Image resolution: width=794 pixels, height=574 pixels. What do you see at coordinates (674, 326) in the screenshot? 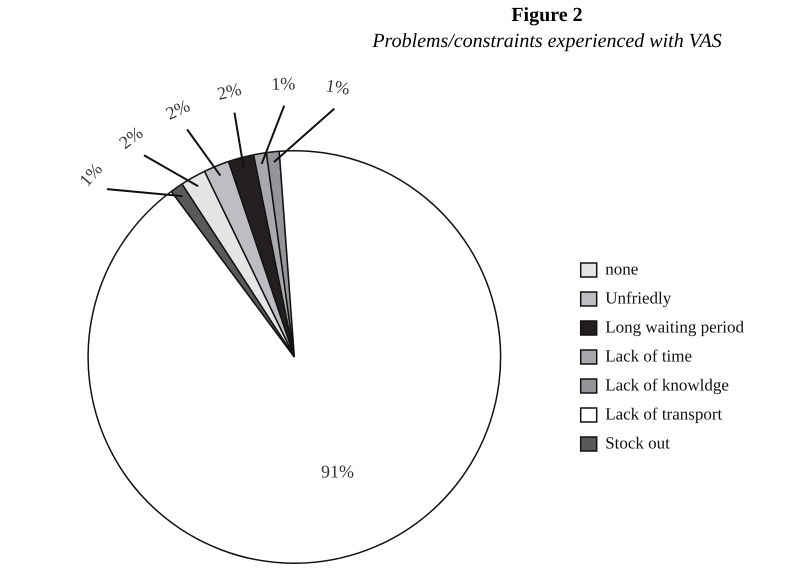
I see `legend-label: Long waiting period` at bounding box center [674, 326].